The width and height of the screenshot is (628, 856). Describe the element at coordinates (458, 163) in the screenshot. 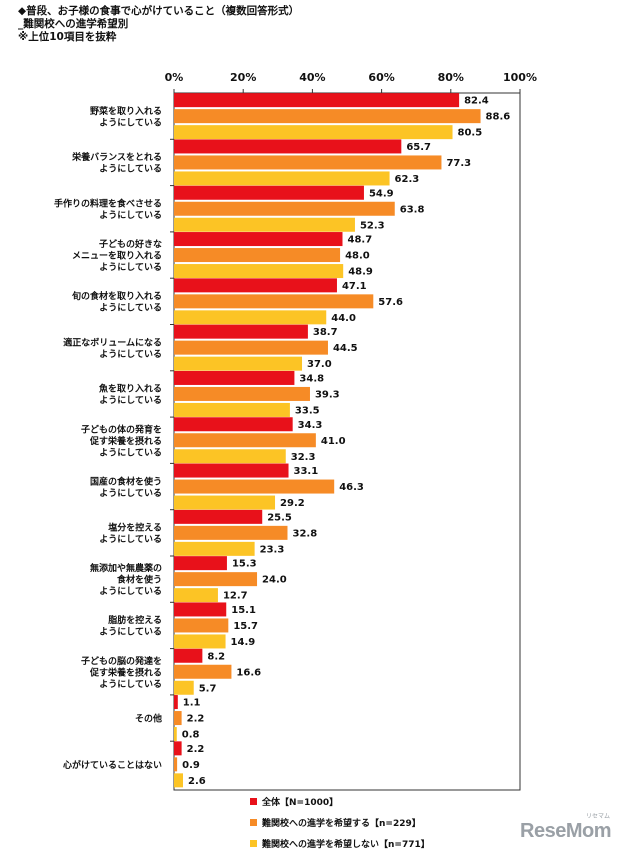

I see `data-label: 77.3` at that location.